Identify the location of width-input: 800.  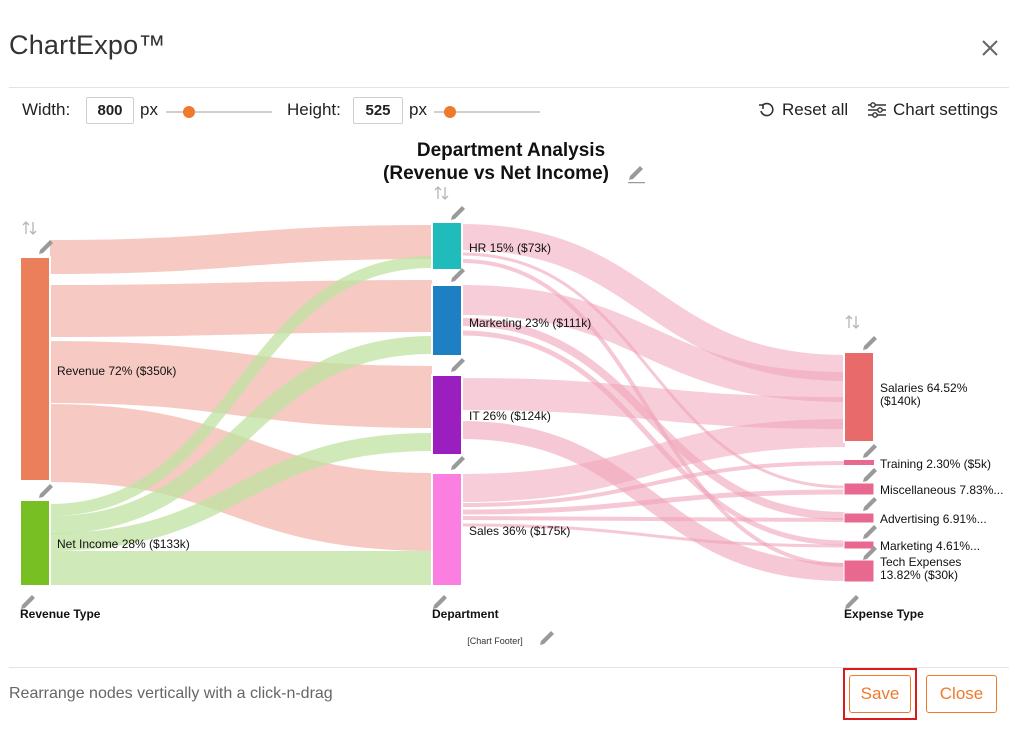
(110, 110).